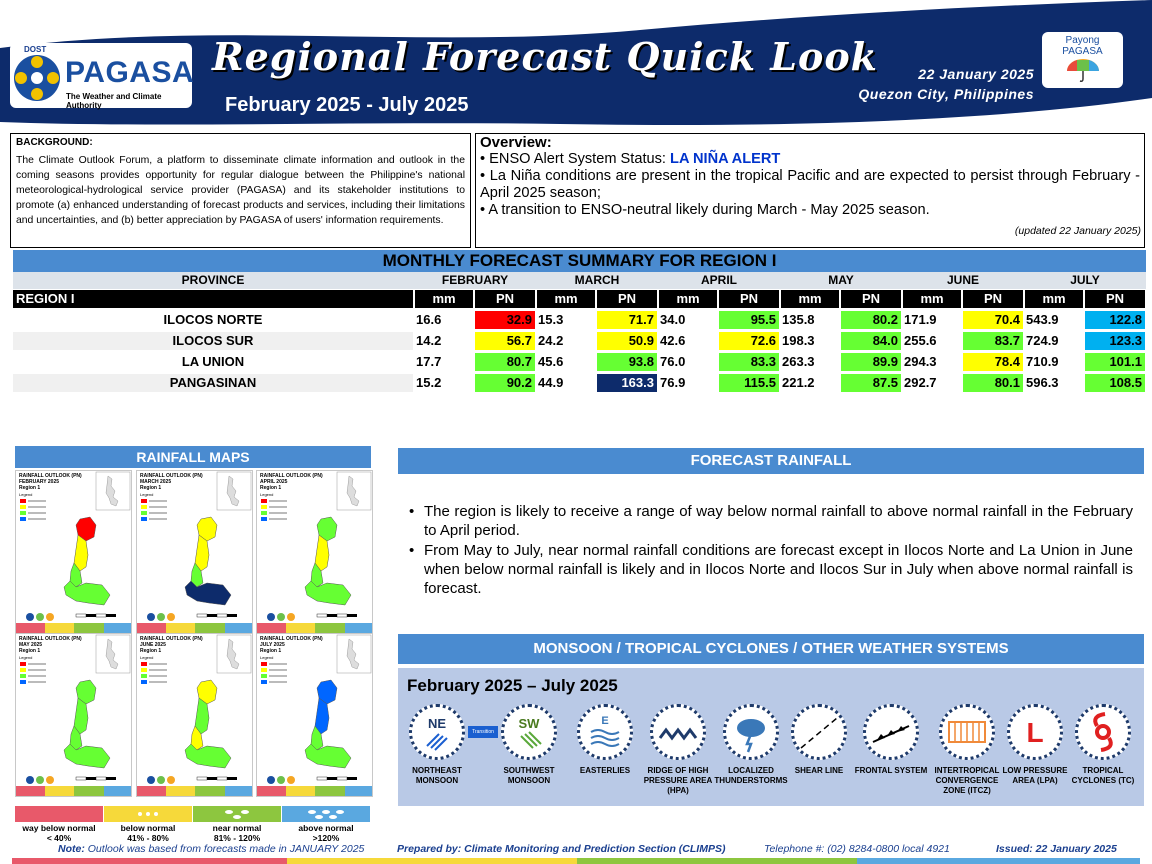  I want to click on rainfall-pn-value: 84.0, so click(871, 341).